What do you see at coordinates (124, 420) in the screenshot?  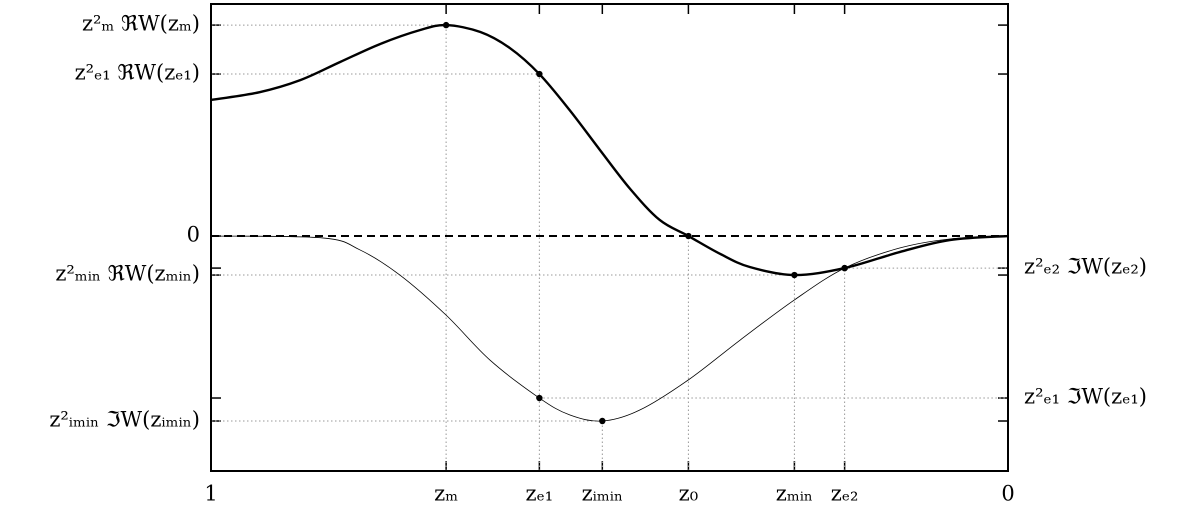 I see `y-tick-label: z²ᵢₘᵢₙ ℑW(zᵢₘᵢₙ)` at bounding box center [124, 420].